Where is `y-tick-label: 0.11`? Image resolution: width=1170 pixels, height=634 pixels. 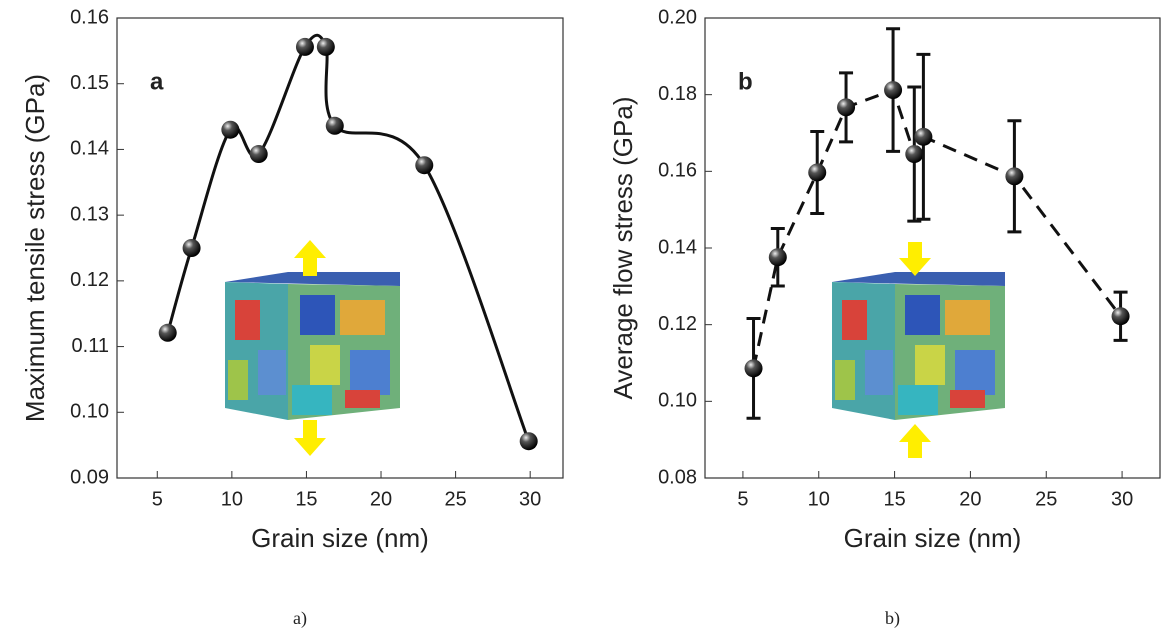
y-tick-label: 0.11 is located at coordinates (90, 346).